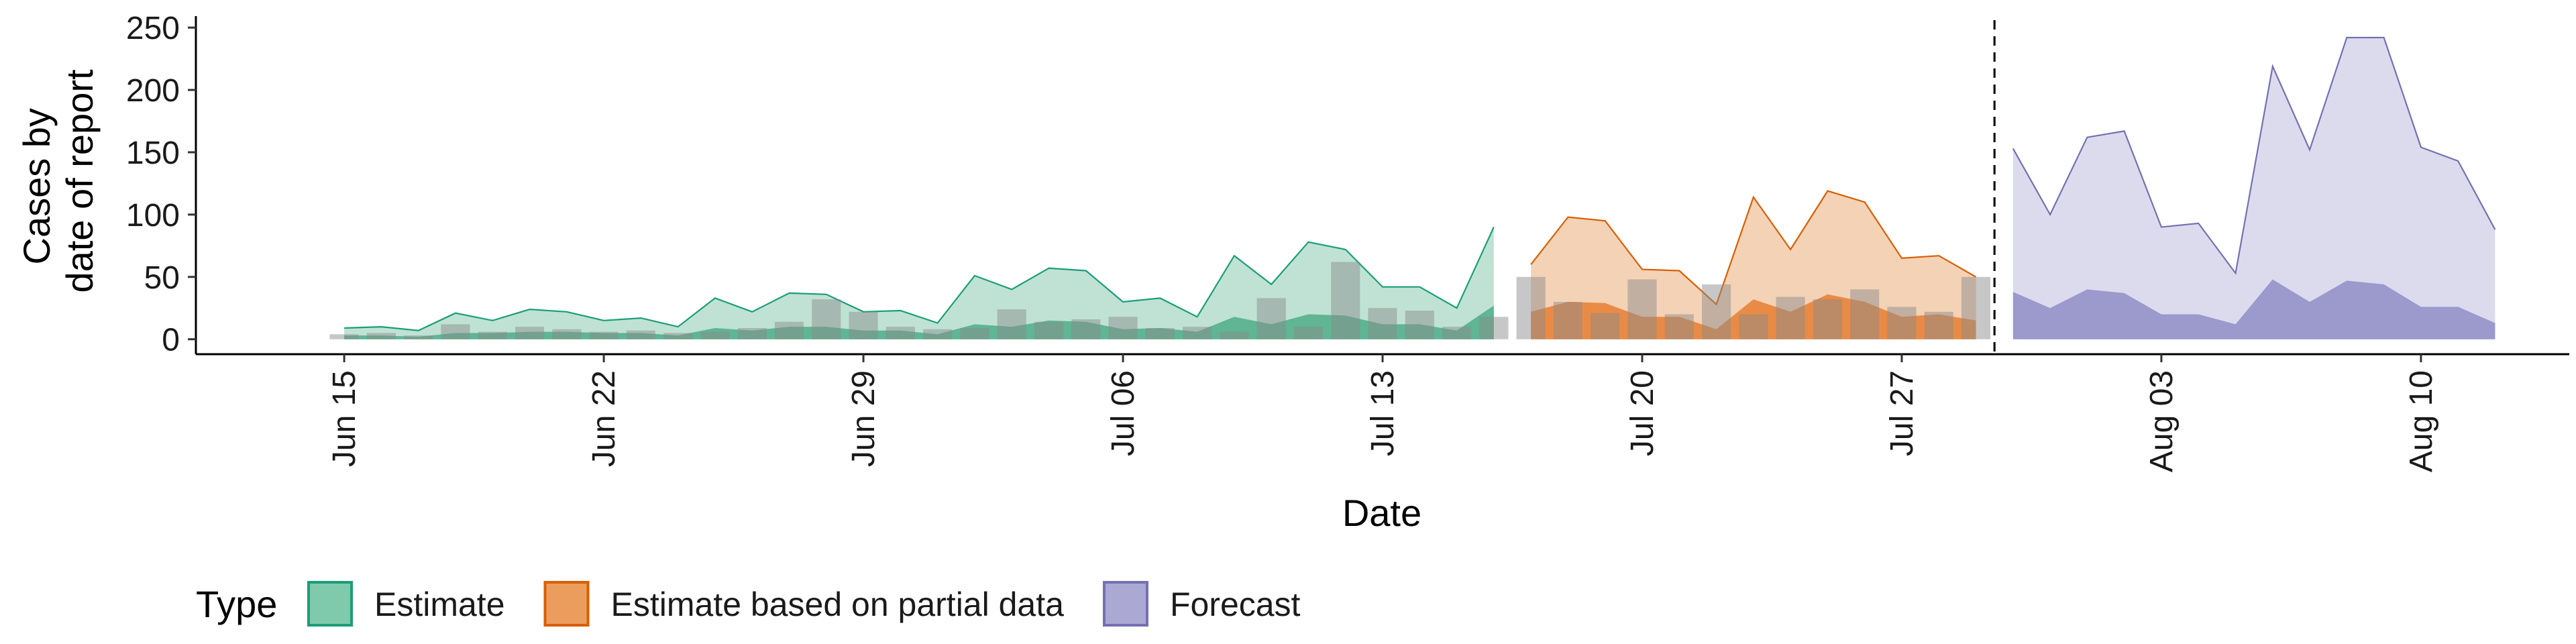 The width and height of the screenshot is (2576, 644). I want to click on x-tick-label: Aug 10, so click(2421, 421).